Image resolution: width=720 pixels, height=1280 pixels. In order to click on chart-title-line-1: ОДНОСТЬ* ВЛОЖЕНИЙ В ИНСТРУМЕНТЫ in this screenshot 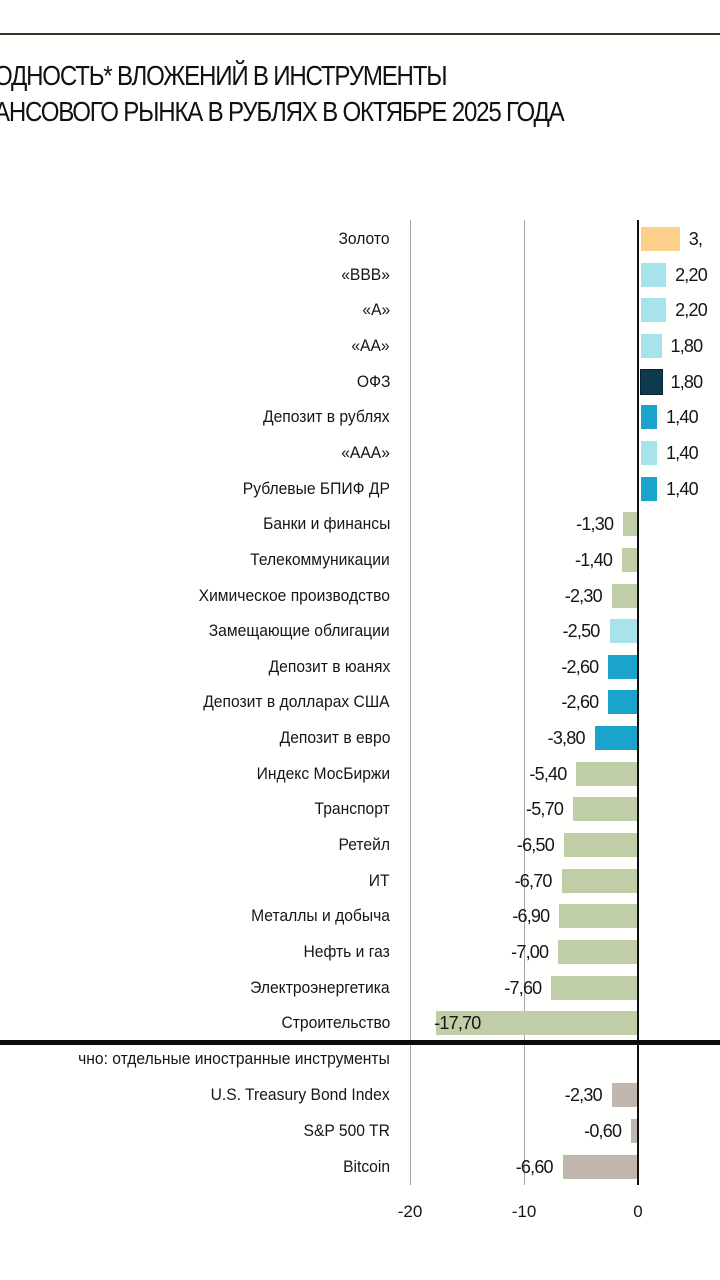, I will do `click(224, 75)`.